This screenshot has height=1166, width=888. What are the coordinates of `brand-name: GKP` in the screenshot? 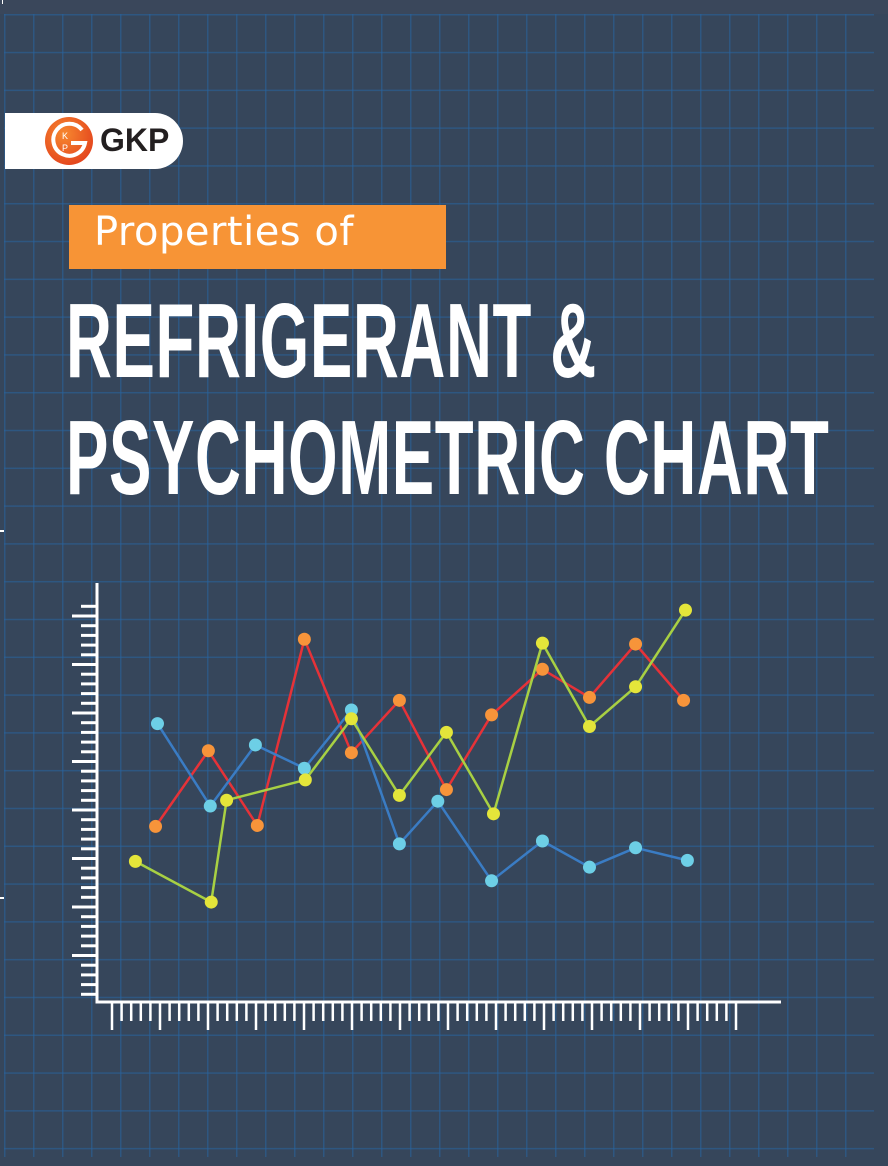 It's located at (135, 140).